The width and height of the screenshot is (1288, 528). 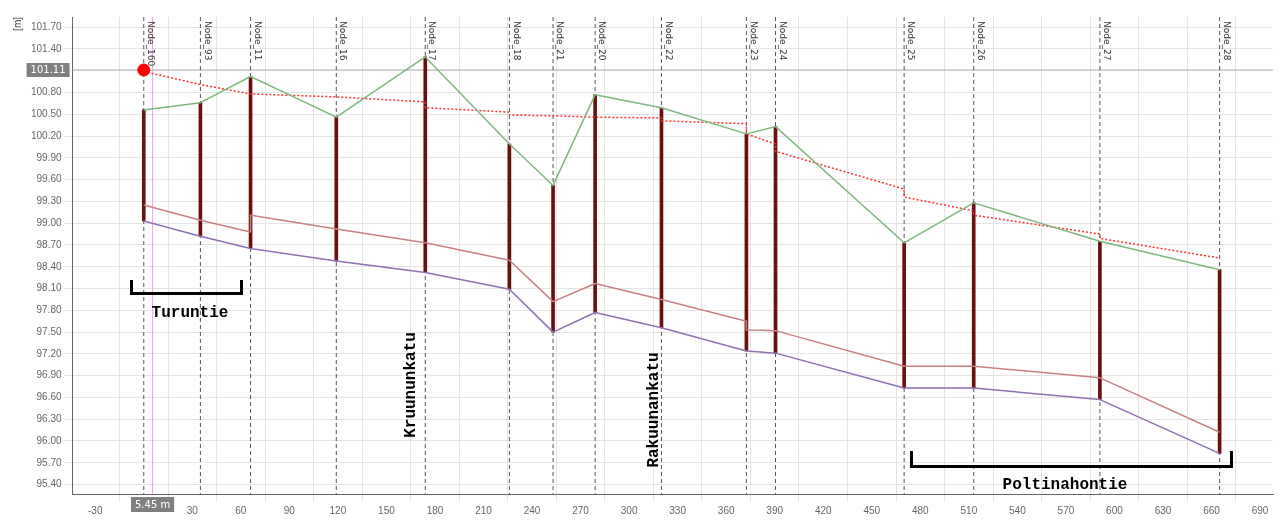 I want to click on ref-line-label: Node_28, so click(x=1226, y=41).